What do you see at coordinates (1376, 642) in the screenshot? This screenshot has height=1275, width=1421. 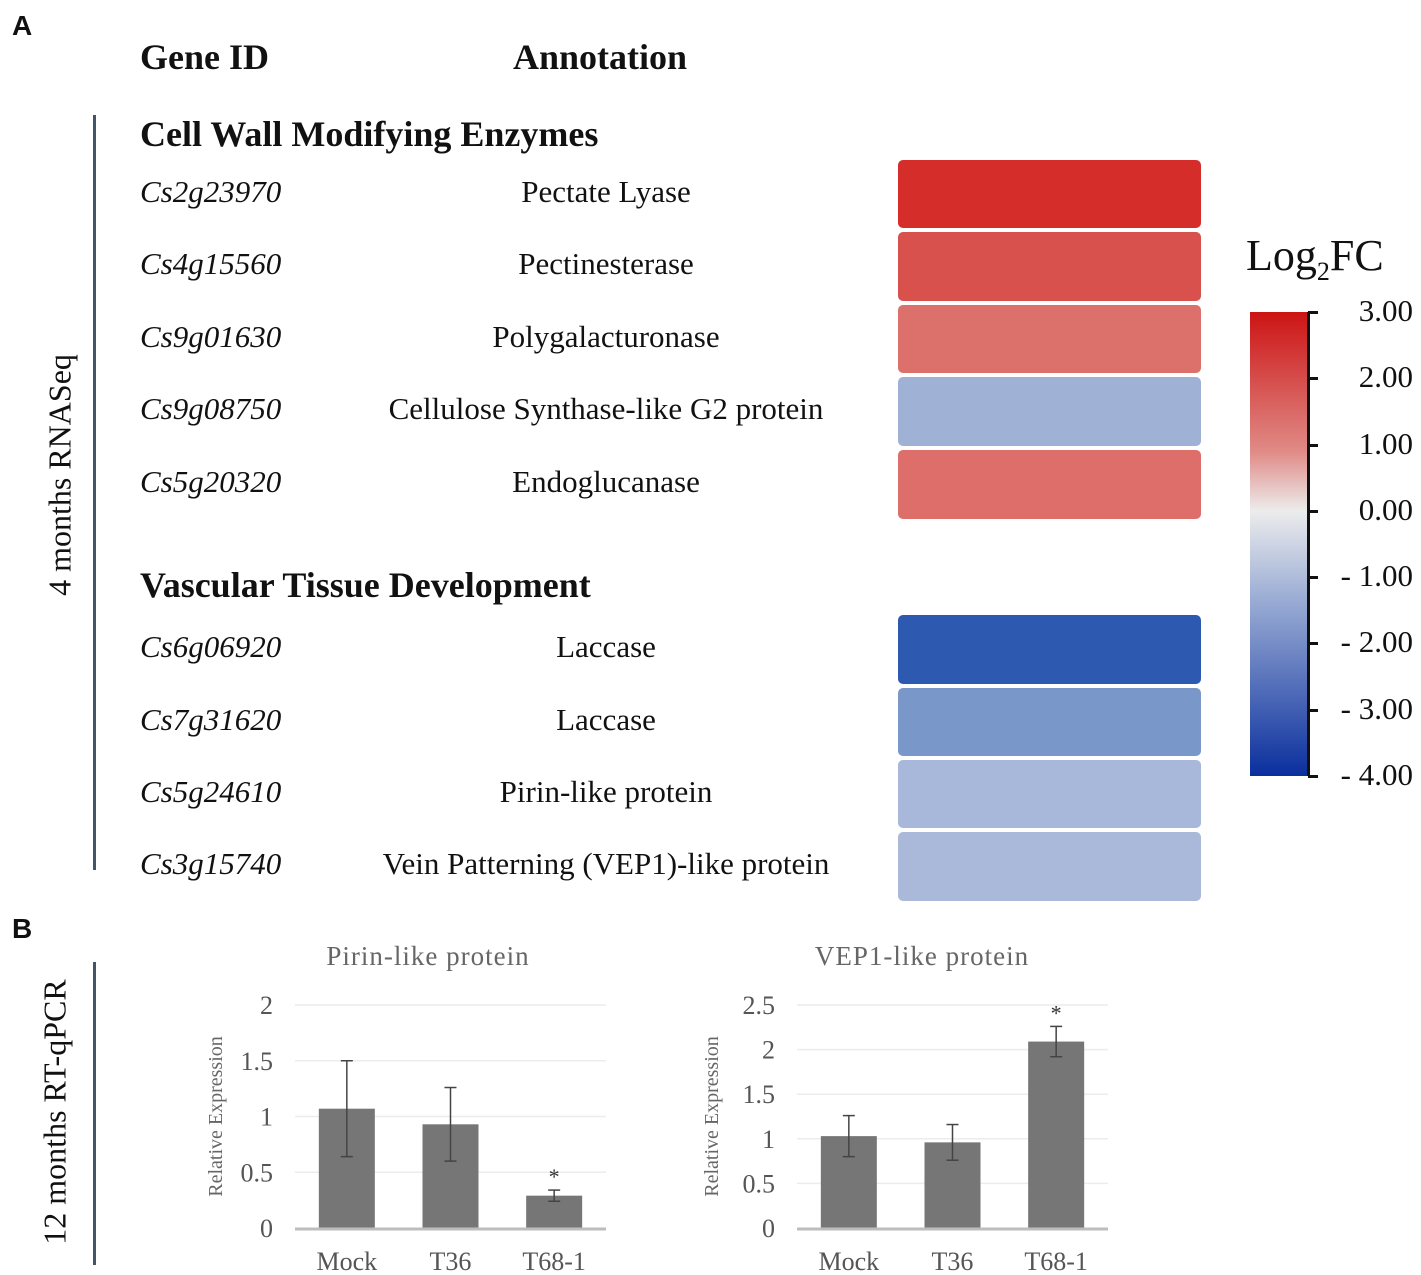 I see `colorbar-tick-label: - 2.00` at bounding box center [1376, 642].